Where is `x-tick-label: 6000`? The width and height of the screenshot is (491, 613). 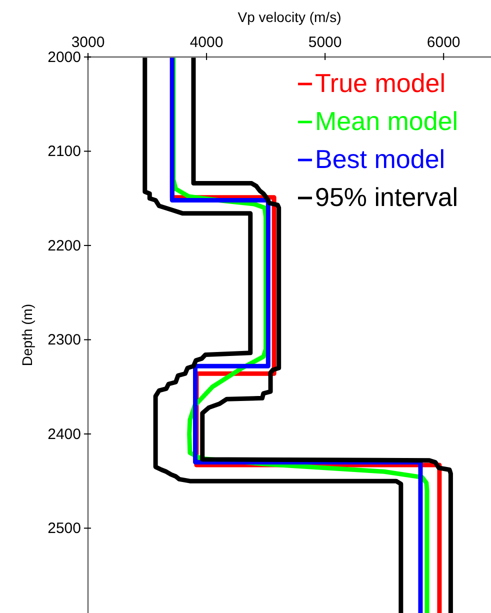 x-tick-label: 6000 is located at coordinates (443, 42).